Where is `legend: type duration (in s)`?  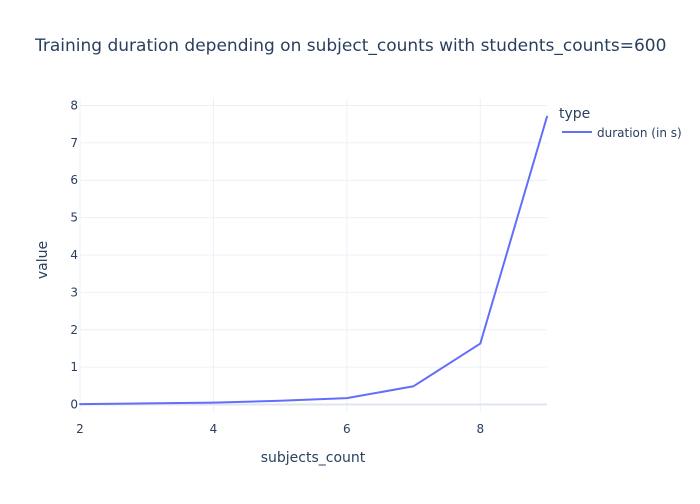 legend: type duration (in s) is located at coordinates (620, 123).